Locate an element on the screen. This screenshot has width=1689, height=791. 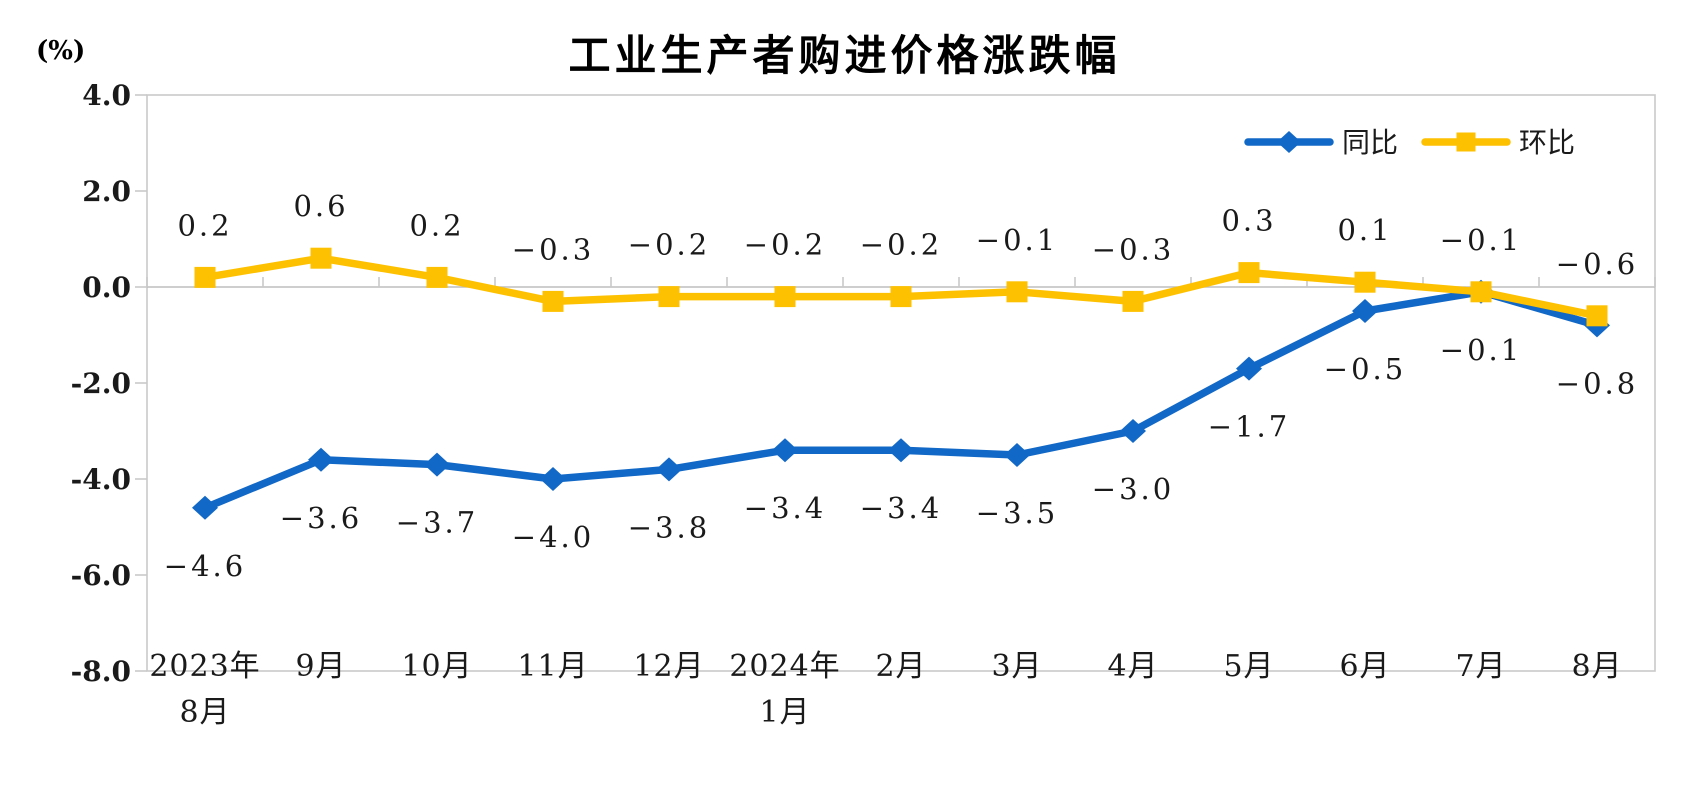
y-axis-tick-label: 2.0 is located at coordinates (106, 191).